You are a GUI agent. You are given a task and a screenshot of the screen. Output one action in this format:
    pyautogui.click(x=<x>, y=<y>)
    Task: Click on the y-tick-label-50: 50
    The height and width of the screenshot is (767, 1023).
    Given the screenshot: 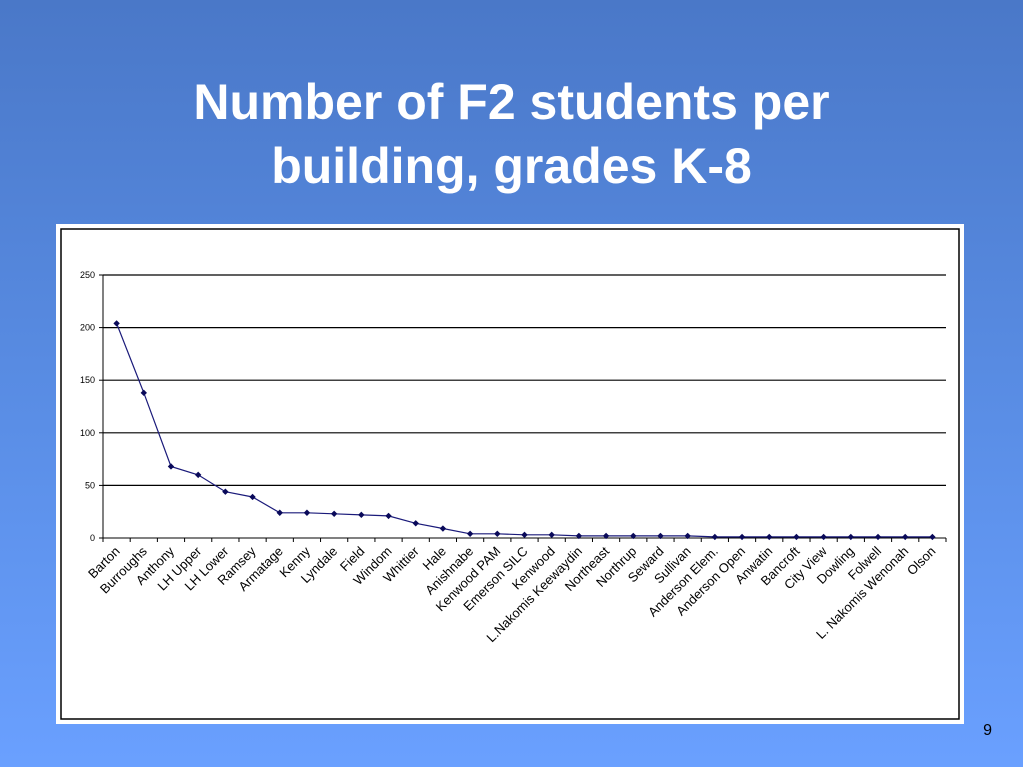 What is the action you would take?
    pyautogui.click(x=90, y=485)
    